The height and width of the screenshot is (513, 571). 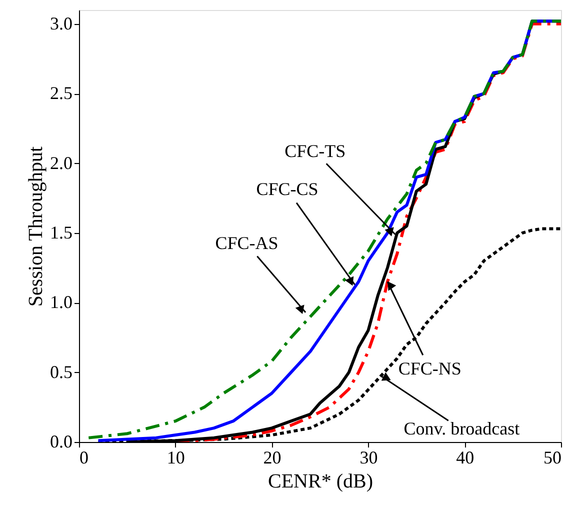 I want to click on x-axis-title: CENR* (dB), so click(x=320, y=481).